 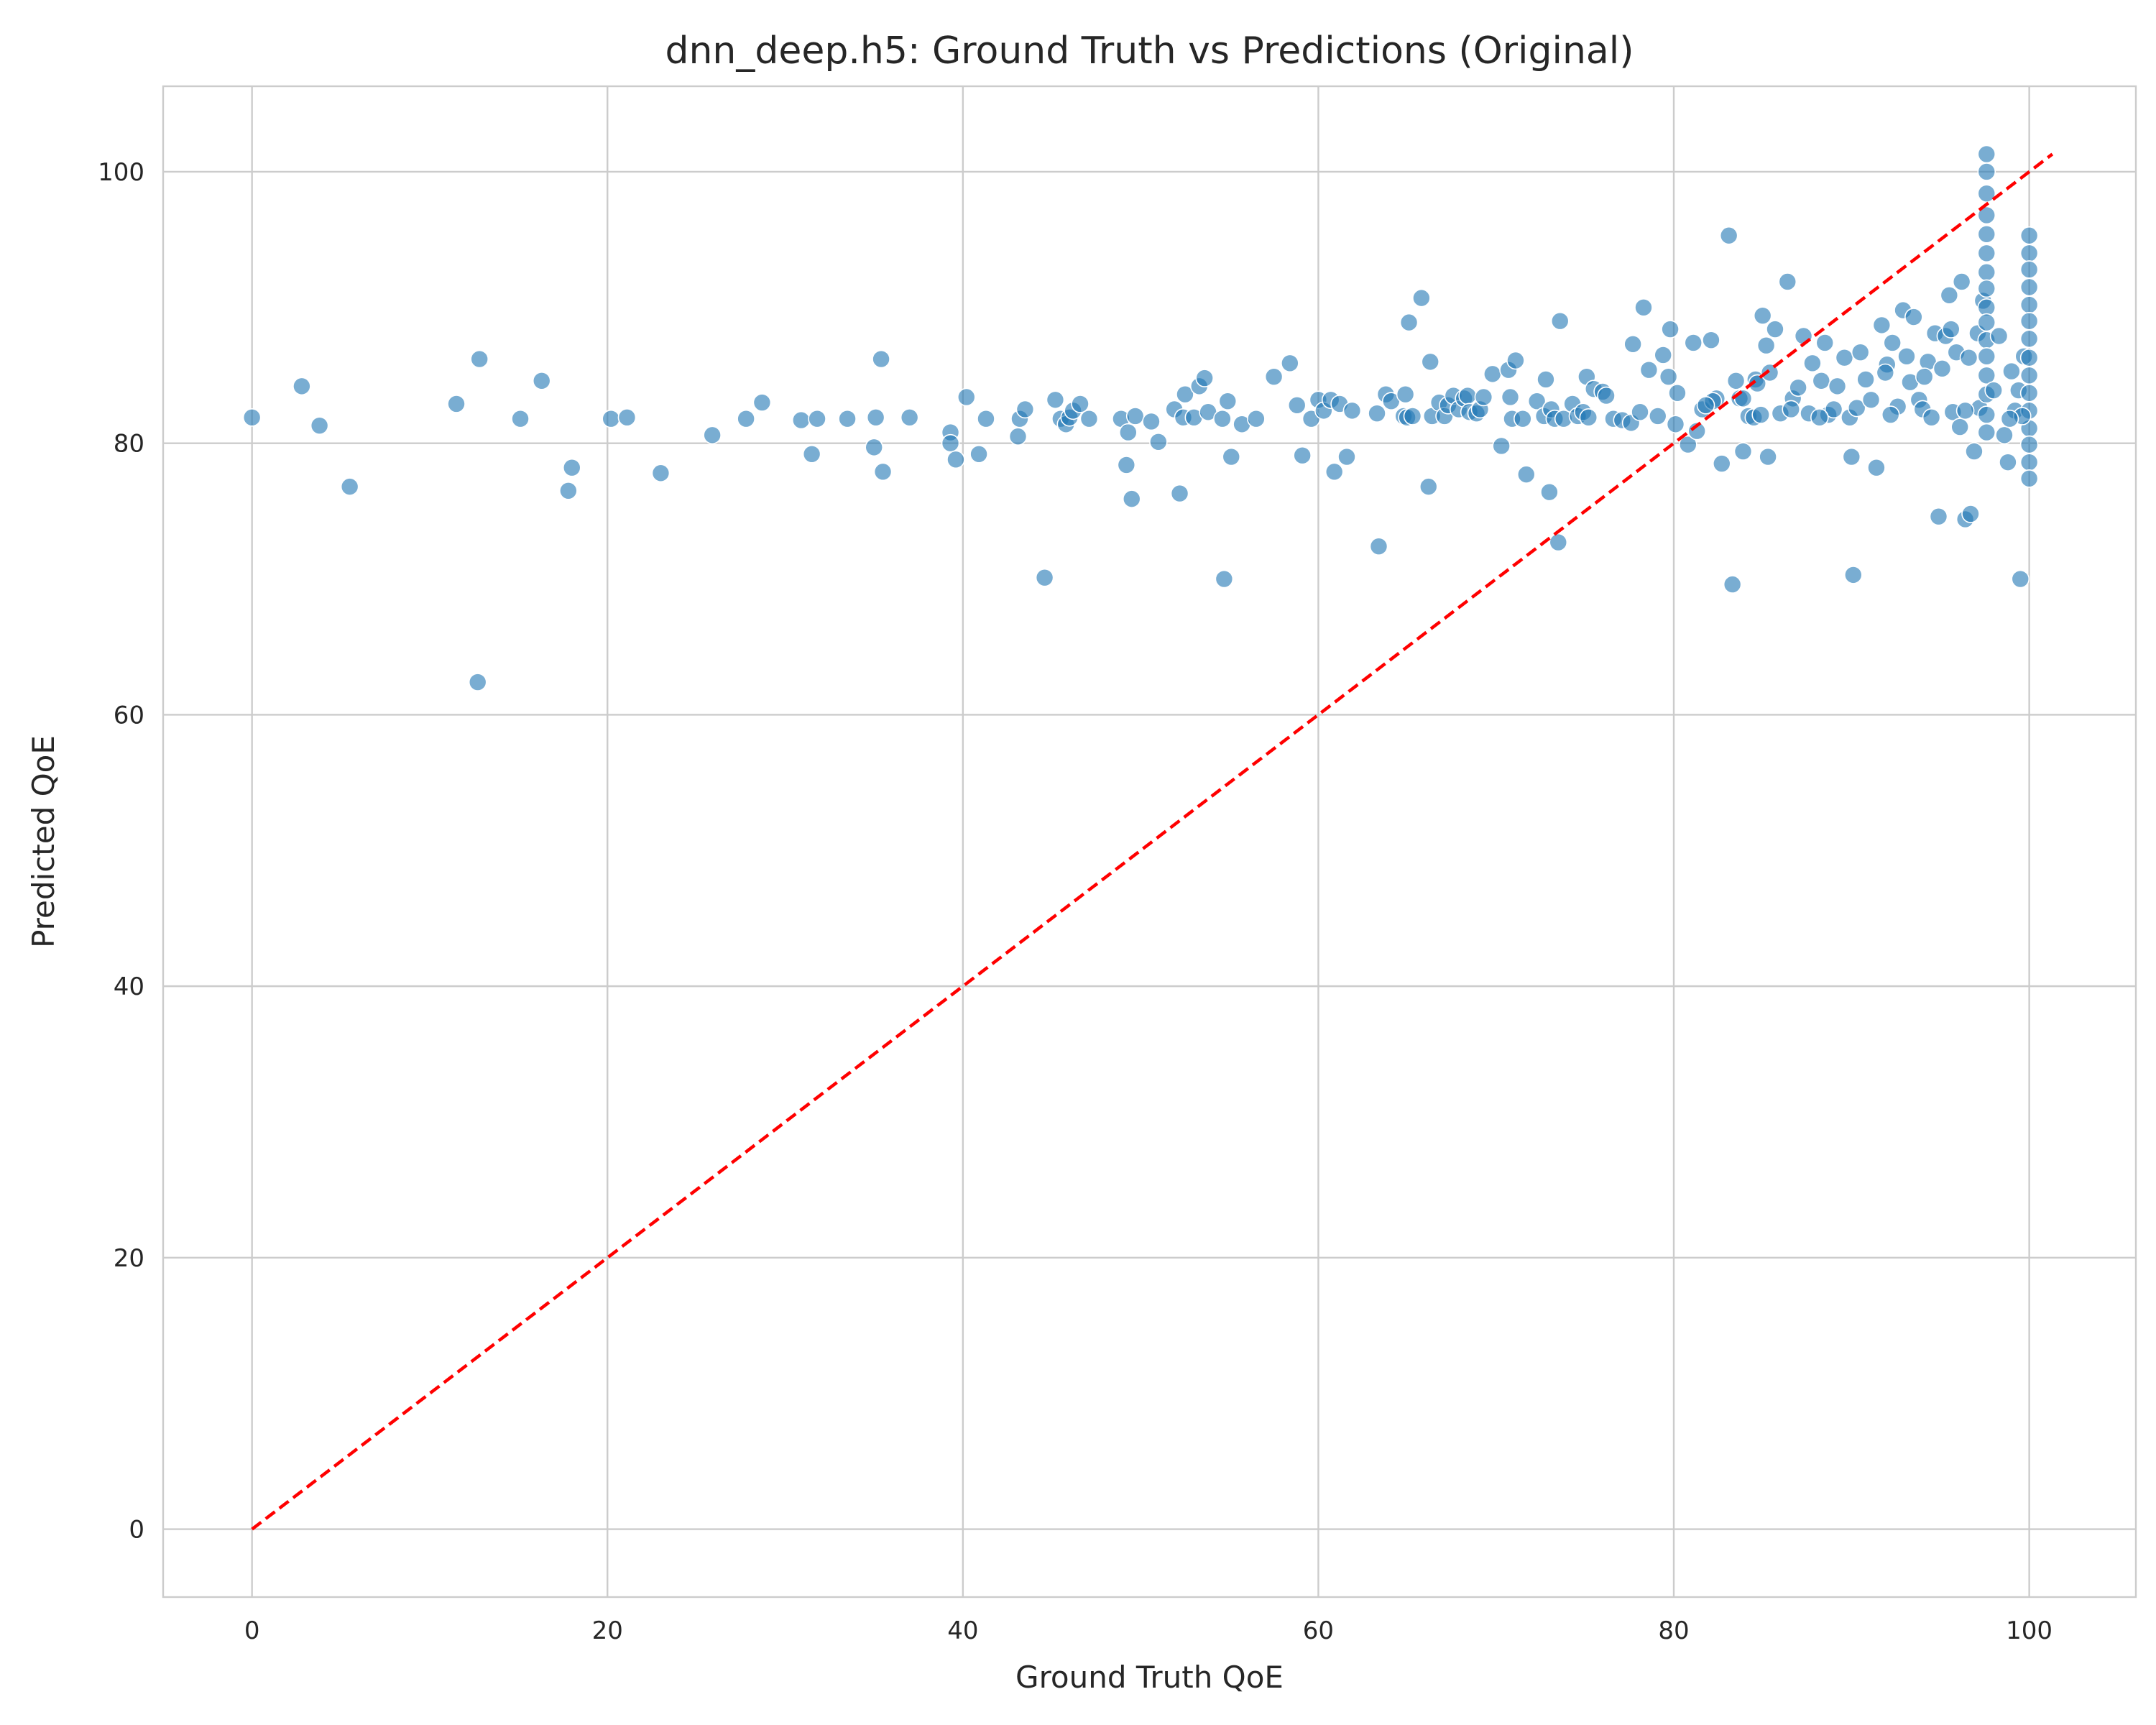 What do you see at coordinates (1673, 1630) in the screenshot?
I see `x-tick-label: 80` at bounding box center [1673, 1630].